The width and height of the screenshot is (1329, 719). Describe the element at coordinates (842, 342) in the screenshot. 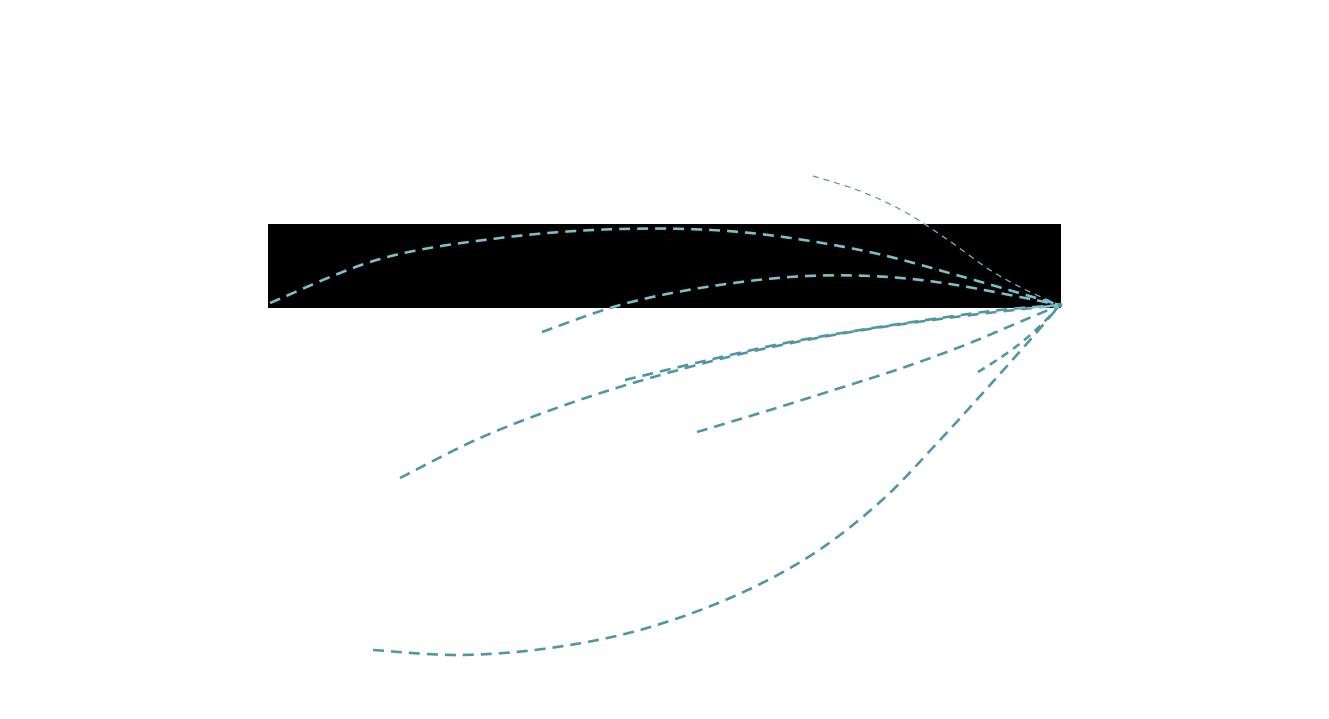

I see `curve-4-shallow-upper` at that location.